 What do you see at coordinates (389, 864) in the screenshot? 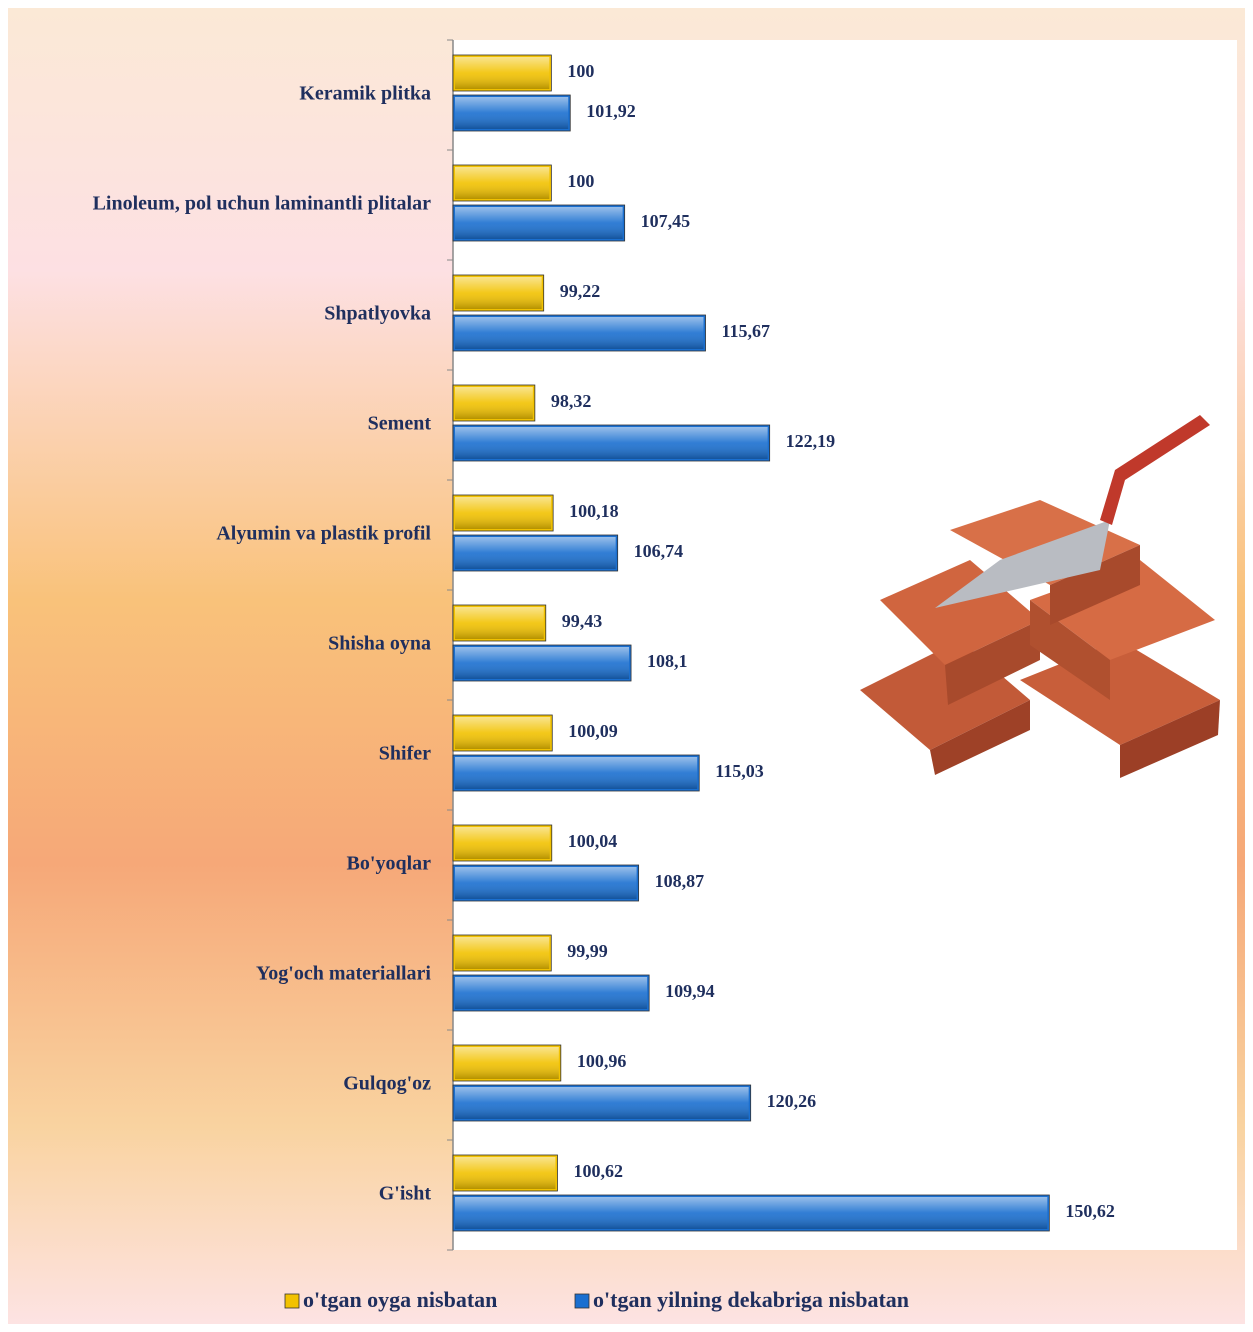
I see `category-label: Bo'yoqlar` at bounding box center [389, 864].